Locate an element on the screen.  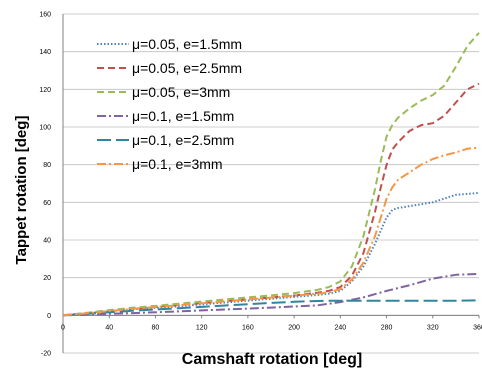
y-tick-label: 120 is located at coordinates (45, 90).